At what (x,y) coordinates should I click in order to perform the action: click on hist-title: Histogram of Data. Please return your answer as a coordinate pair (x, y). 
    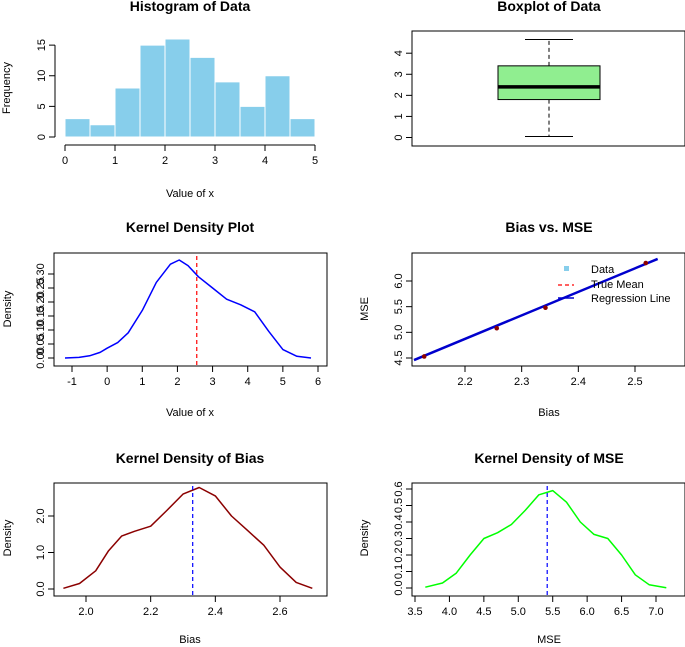
    Looking at the image, I should click on (190, 7).